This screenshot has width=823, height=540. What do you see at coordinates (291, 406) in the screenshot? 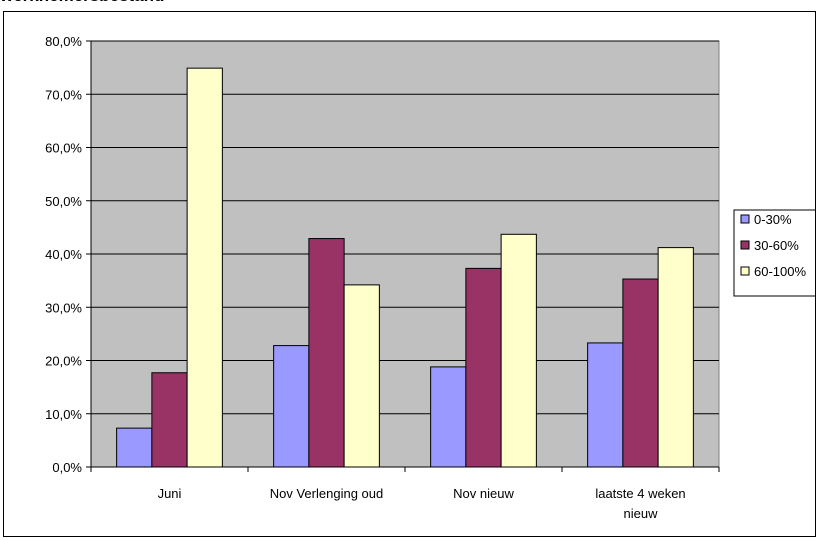
I see `bar-0-30%-Nov Verlenging oud` at bounding box center [291, 406].